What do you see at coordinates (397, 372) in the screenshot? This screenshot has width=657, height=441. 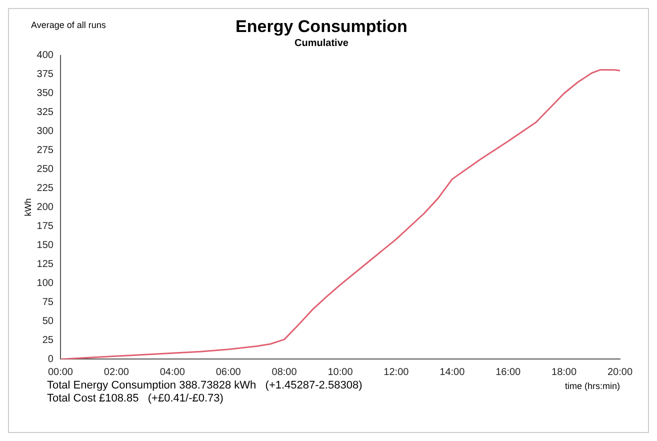 I see `x-tick-label: 12:00` at bounding box center [397, 372].